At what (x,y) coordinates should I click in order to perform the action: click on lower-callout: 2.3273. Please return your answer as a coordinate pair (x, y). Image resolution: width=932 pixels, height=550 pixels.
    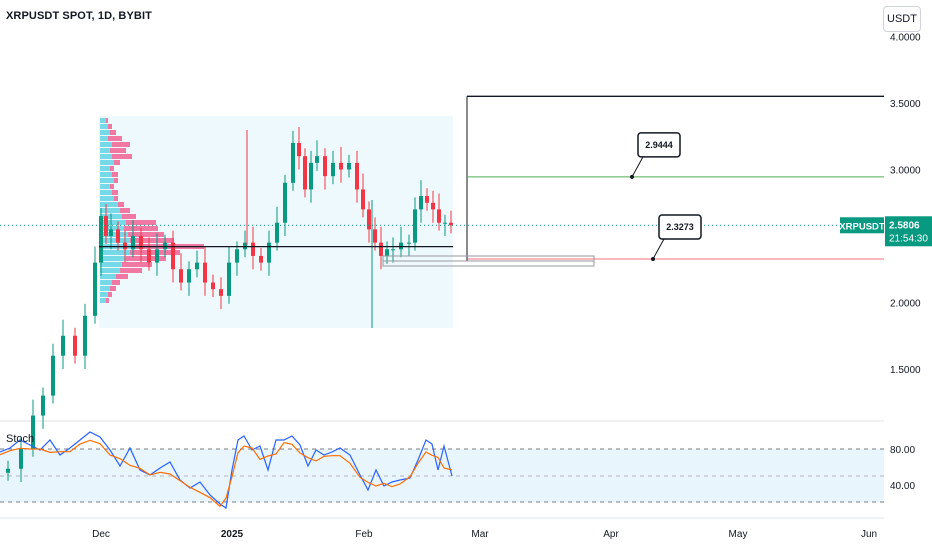
    Looking at the image, I should click on (676, 237).